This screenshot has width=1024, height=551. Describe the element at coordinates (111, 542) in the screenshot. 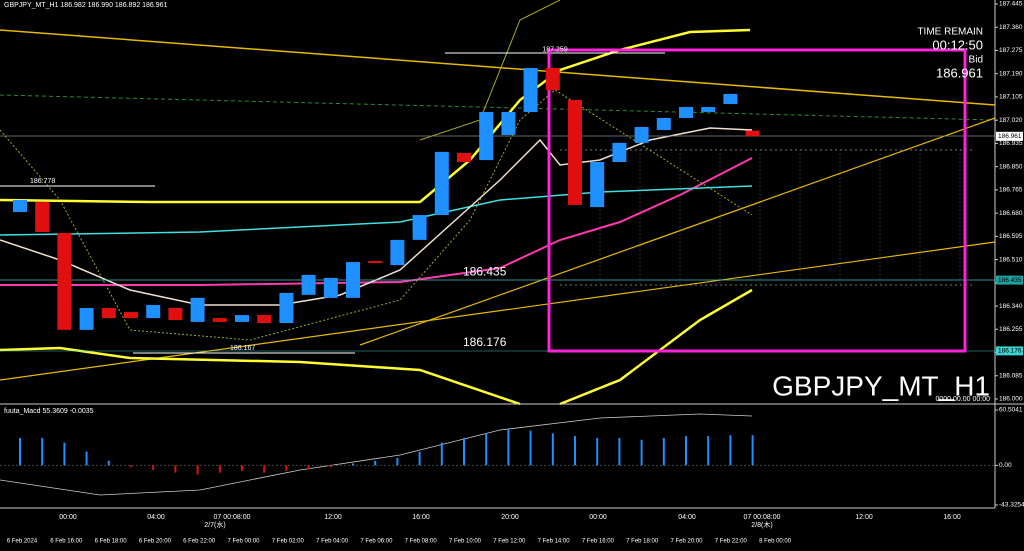

I see `time-minor-label: 6 Feb 18:00` at that location.